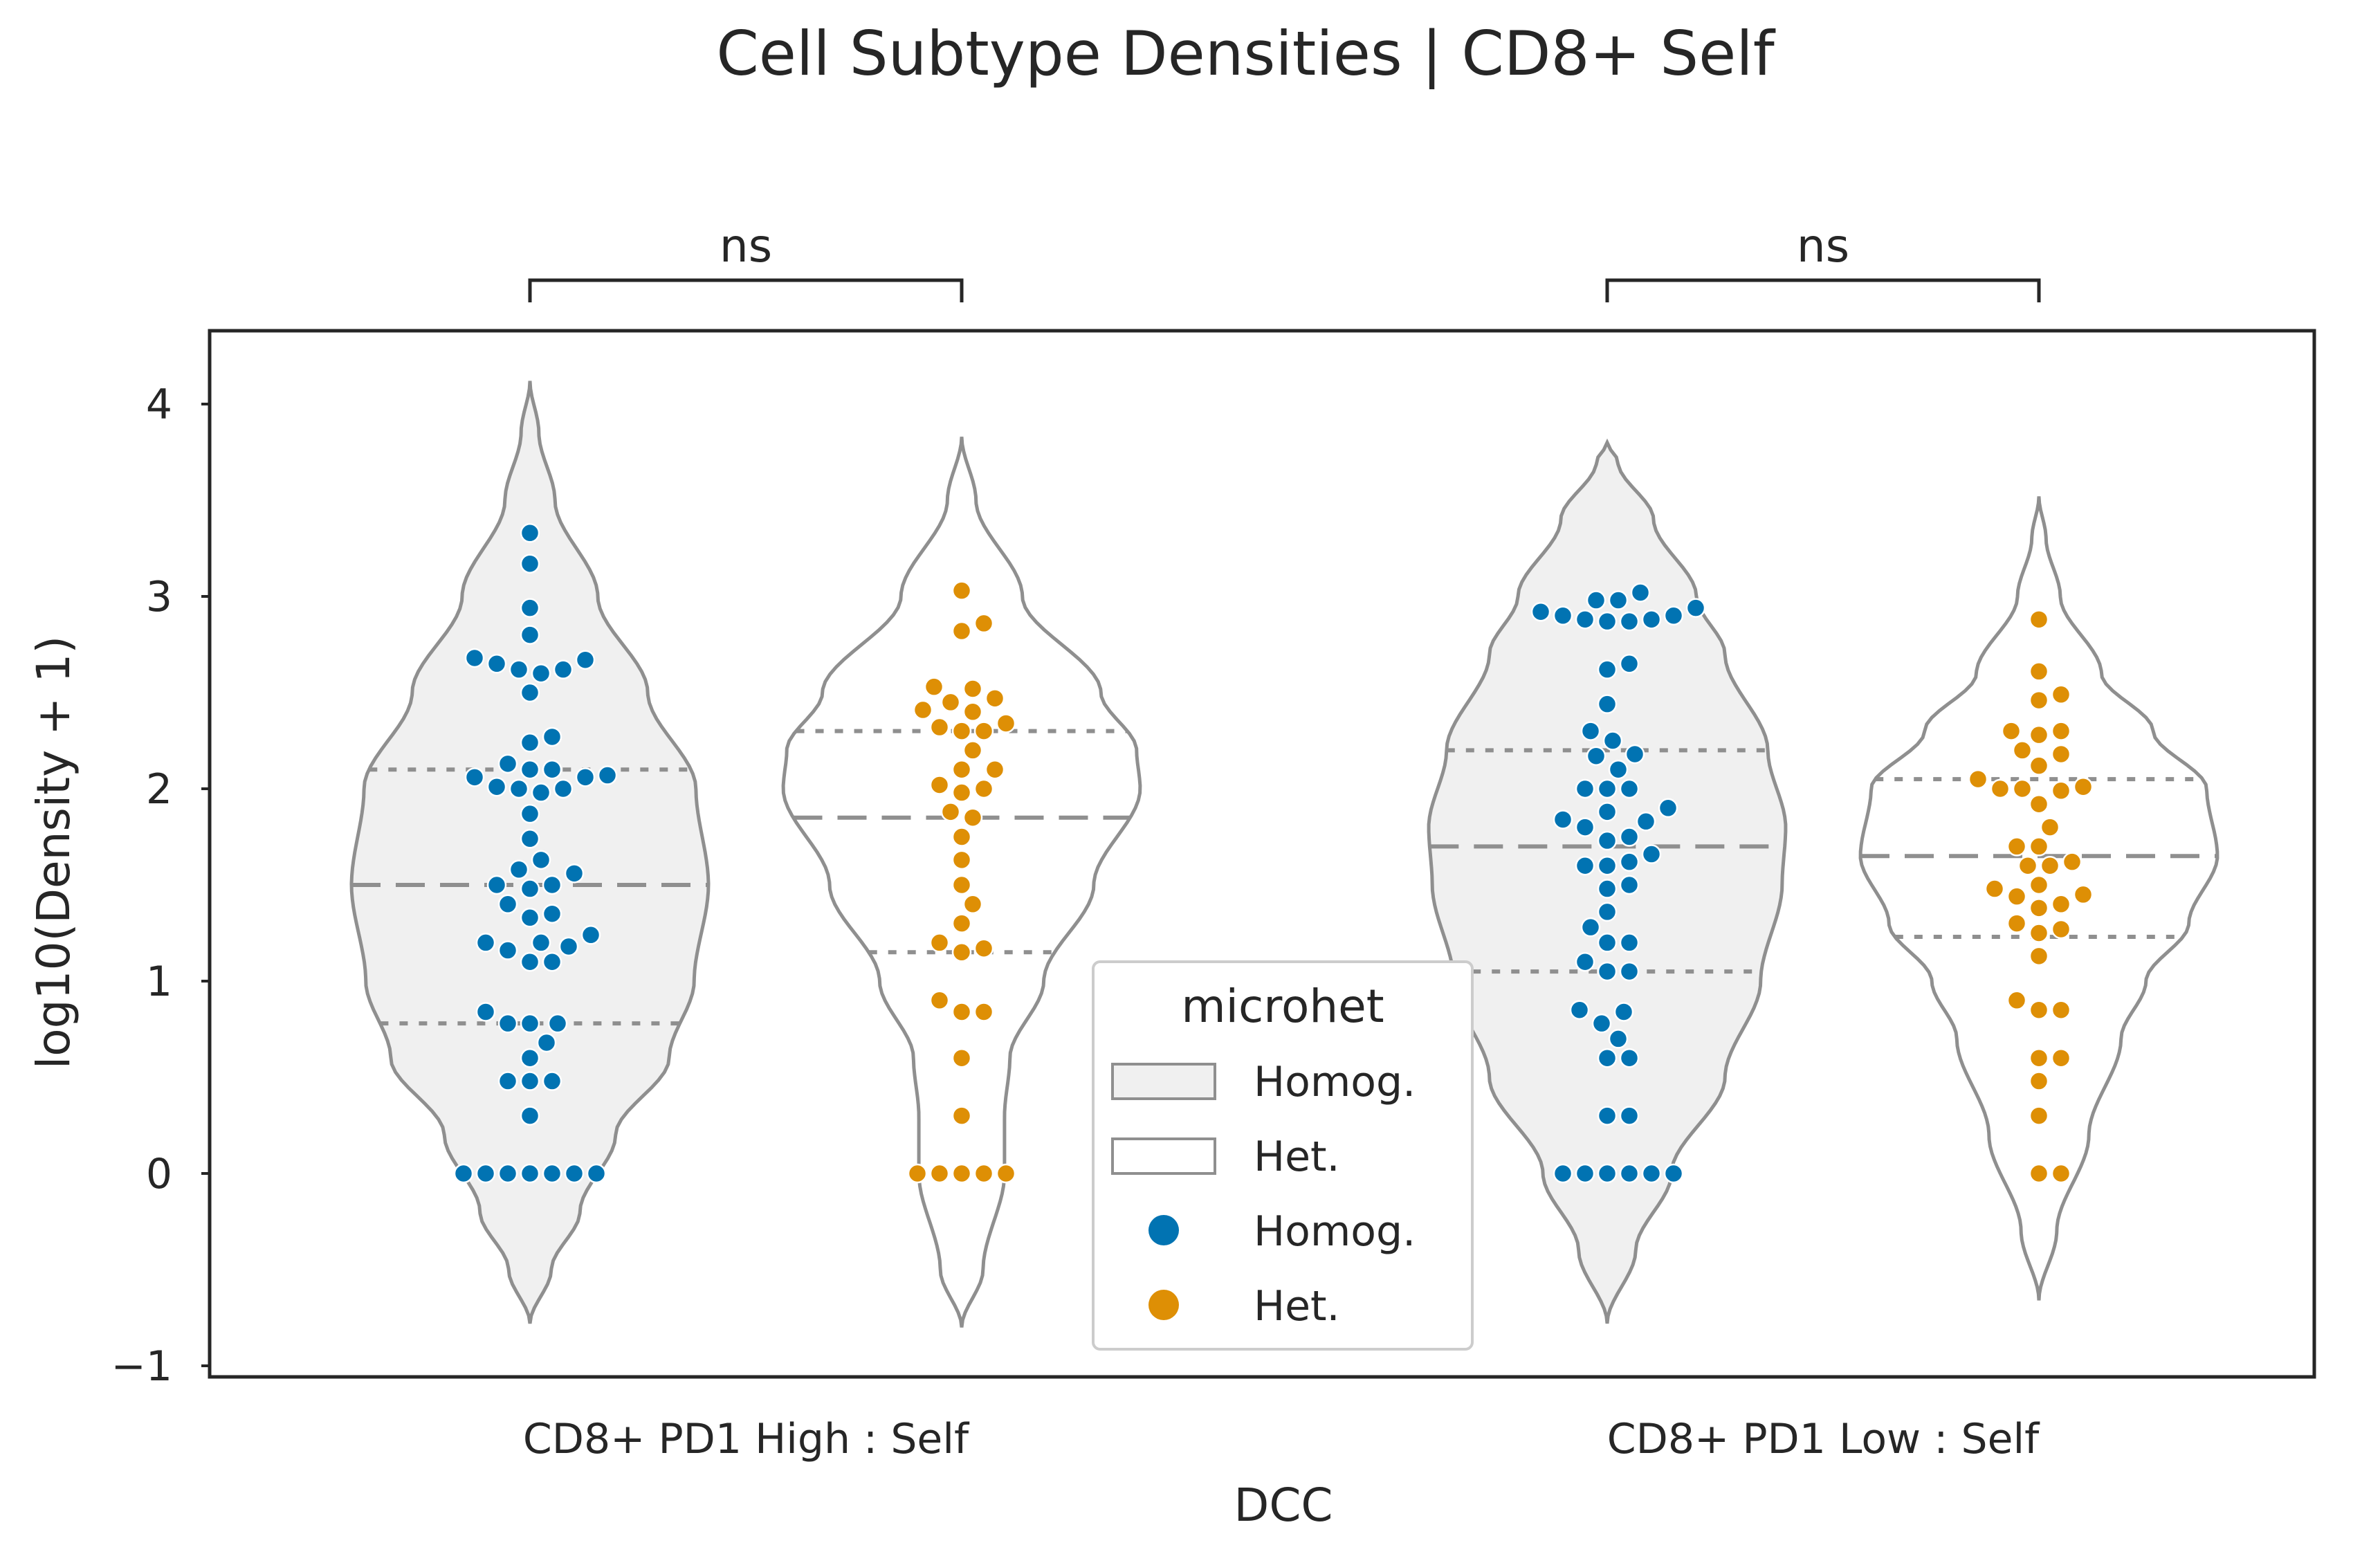 Image resolution: width=2380 pixels, height=1563 pixels. What do you see at coordinates (1335, 1082) in the screenshot?
I see `legend-label: Homog.` at bounding box center [1335, 1082].